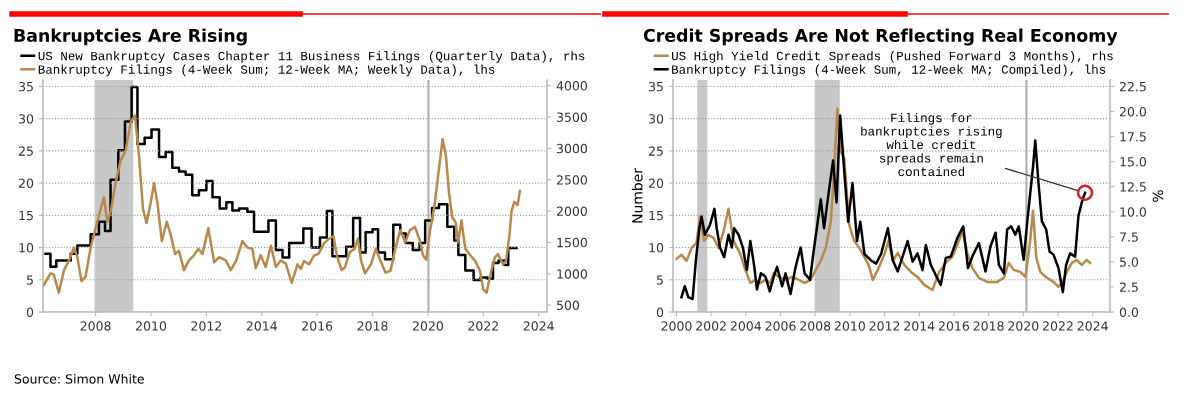 The width and height of the screenshot is (1181, 395). What do you see at coordinates (568, 305) in the screenshot?
I see `y2-tick-label: 500` at bounding box center [568, 305].